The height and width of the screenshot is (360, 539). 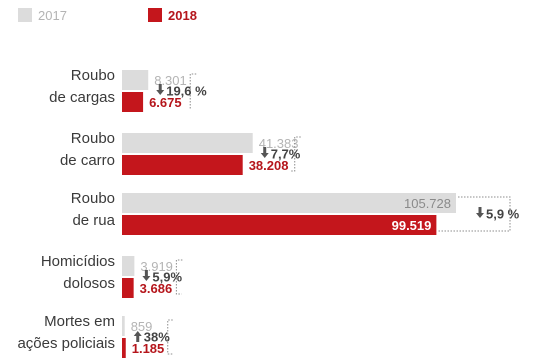 What do you see at coordinates (427, 203) in the screenshot?
I see `value-label-2017-2: 105.728` at bounding box center [427, 203].